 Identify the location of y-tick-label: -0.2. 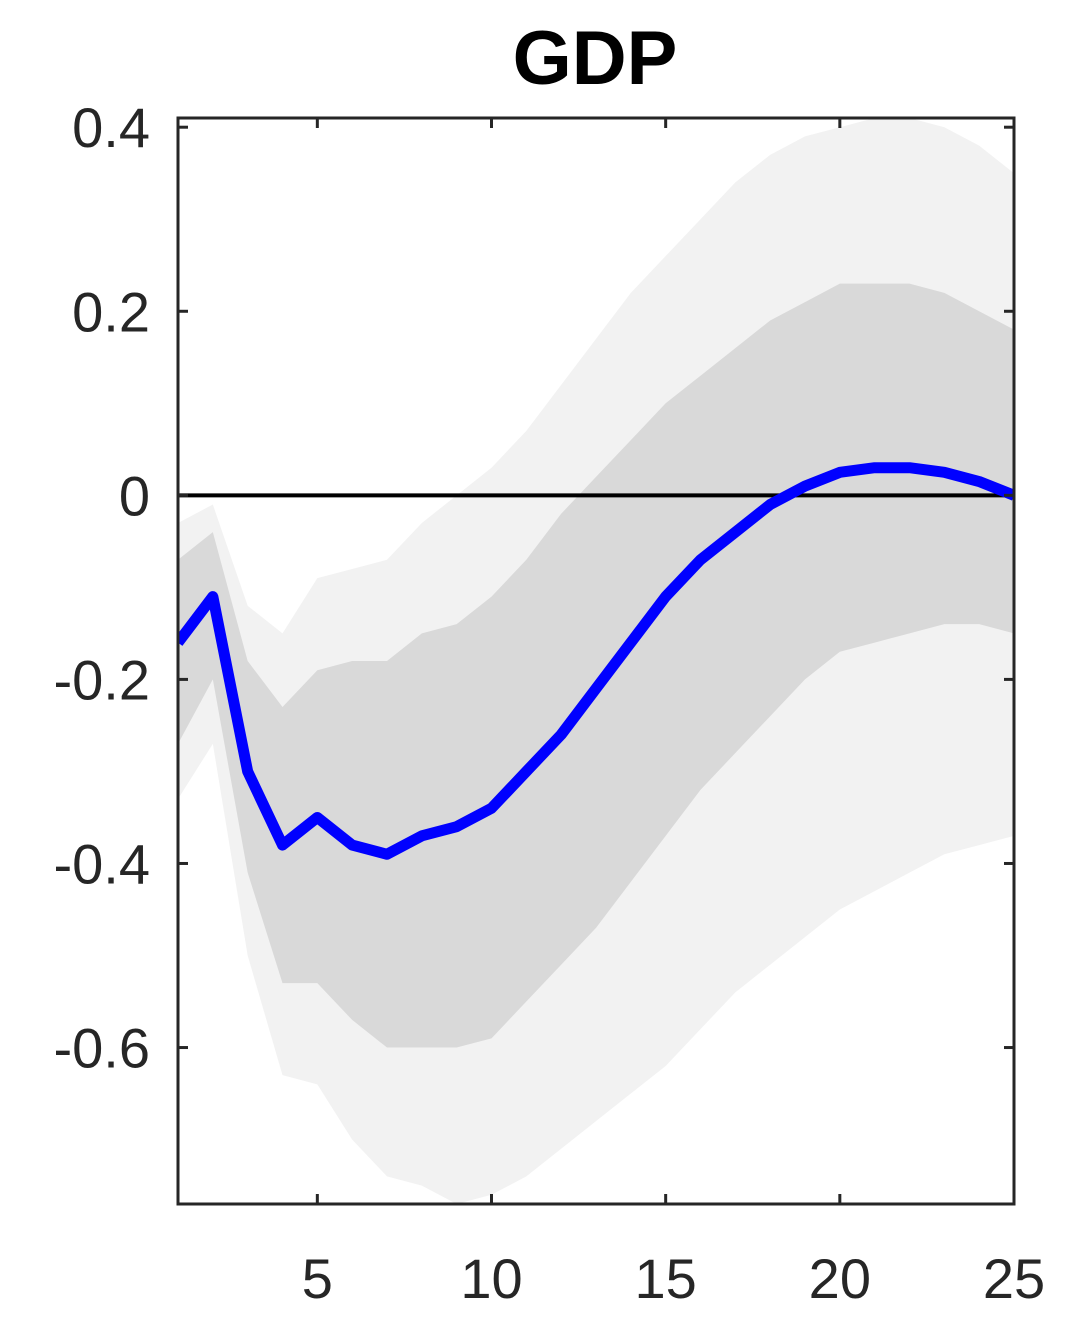
(102, 679).